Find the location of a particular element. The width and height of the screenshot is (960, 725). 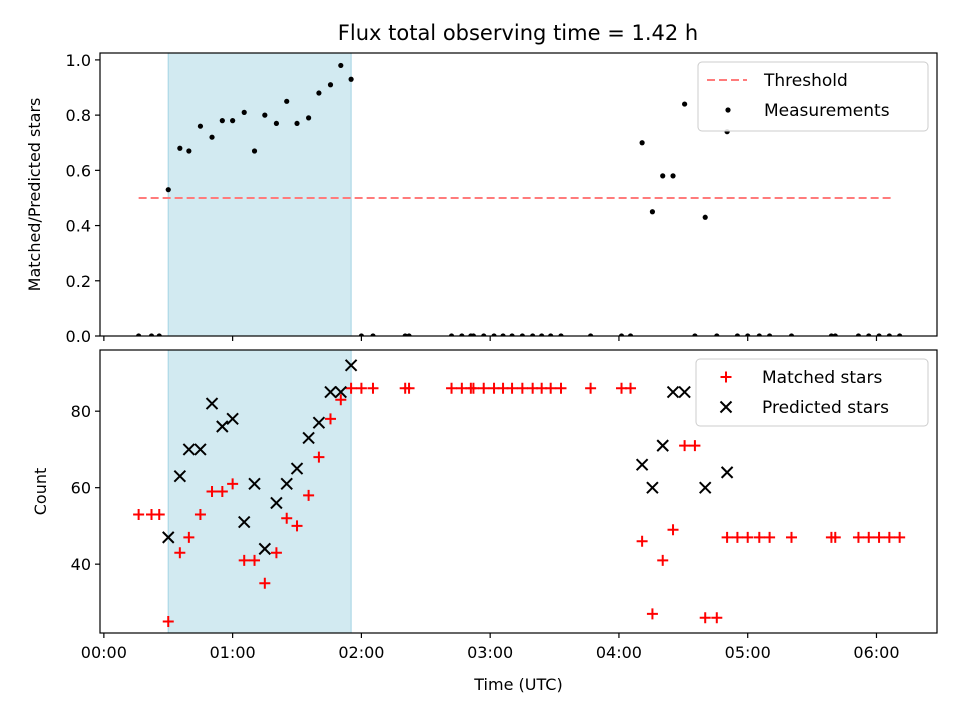

y-tick-label: 0.4 is located at coordinates (78, 226).